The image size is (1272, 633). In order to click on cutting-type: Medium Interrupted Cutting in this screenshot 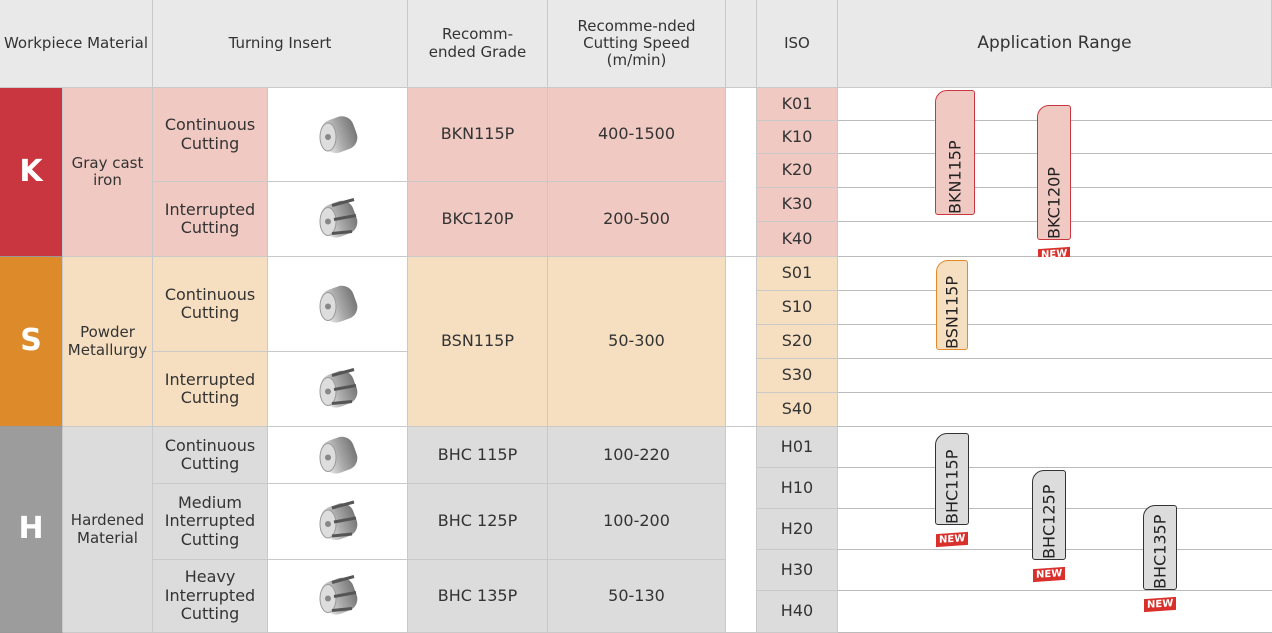, I will do `click(210, 522)`.